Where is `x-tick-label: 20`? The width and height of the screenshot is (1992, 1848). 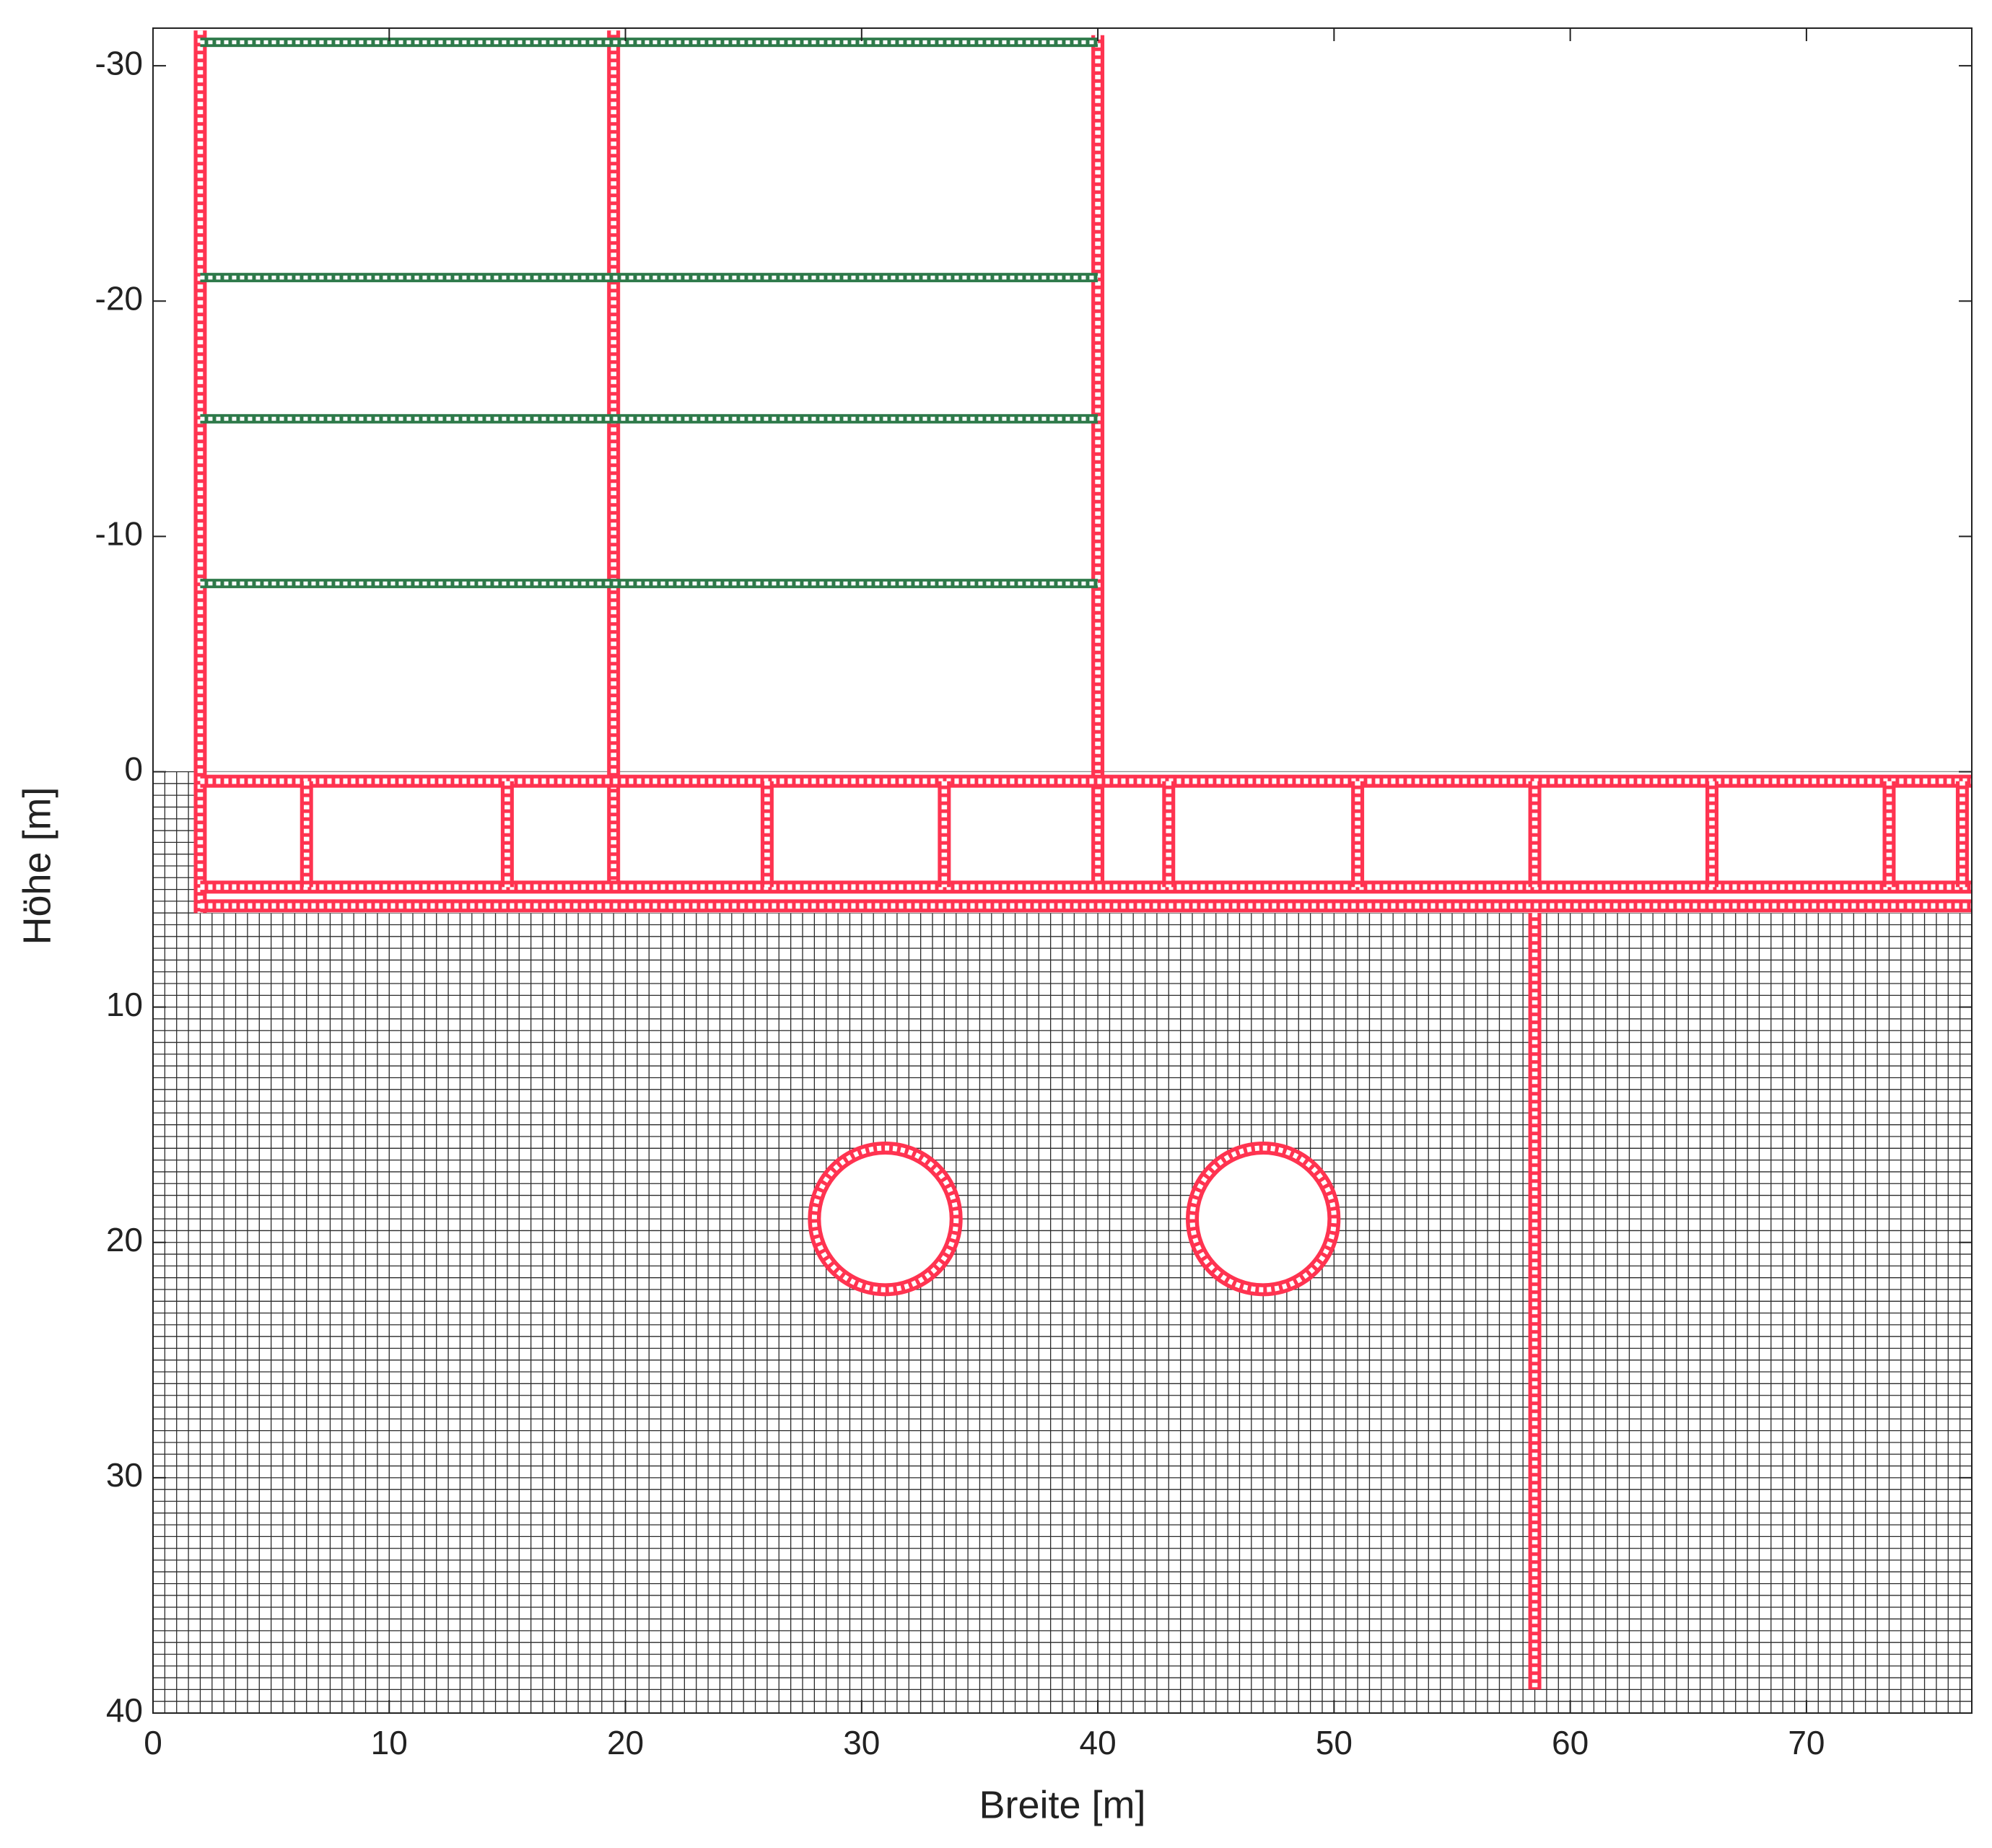 x-tick-label: 20 is located at coordinates (625, 1742).